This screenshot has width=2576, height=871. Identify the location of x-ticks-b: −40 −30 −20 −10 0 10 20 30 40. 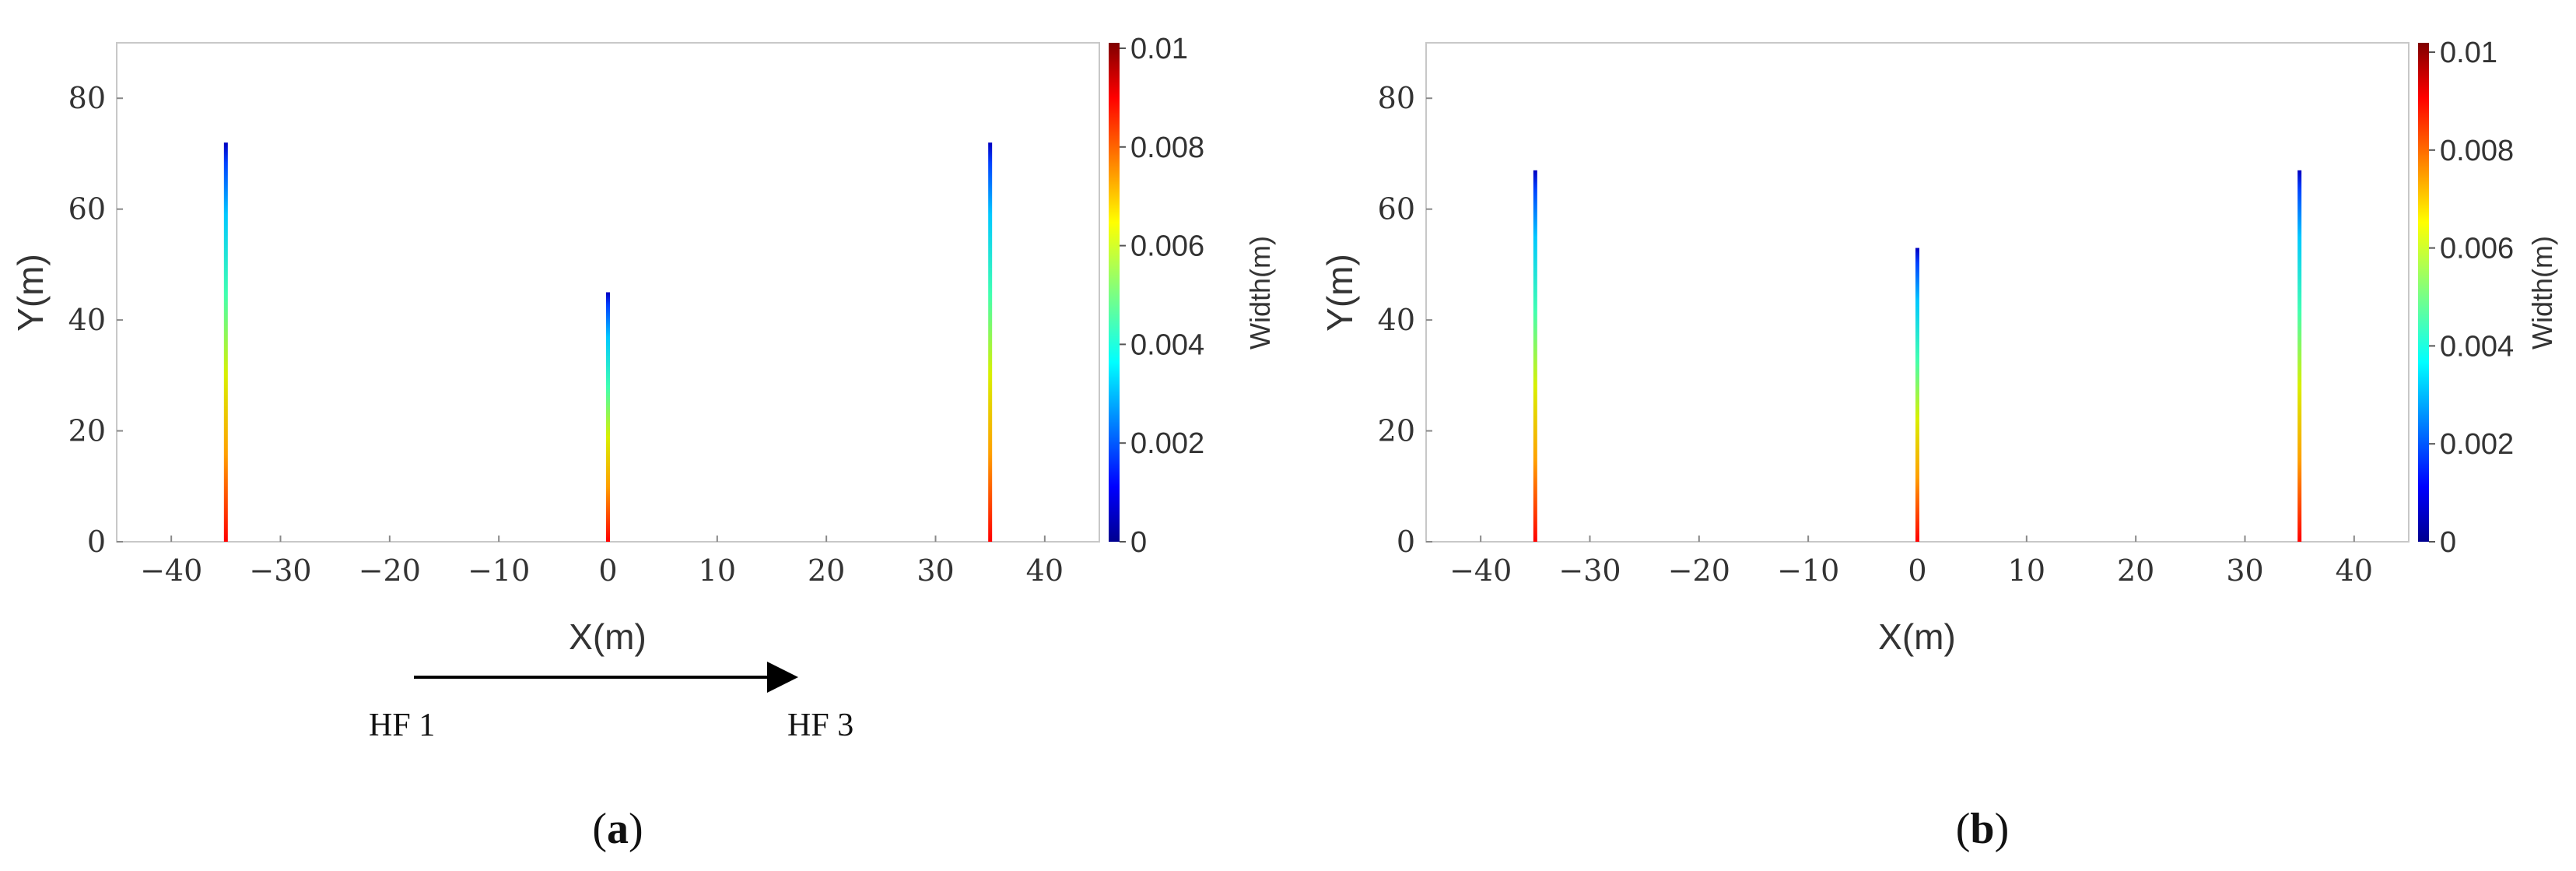
(1911, 562).